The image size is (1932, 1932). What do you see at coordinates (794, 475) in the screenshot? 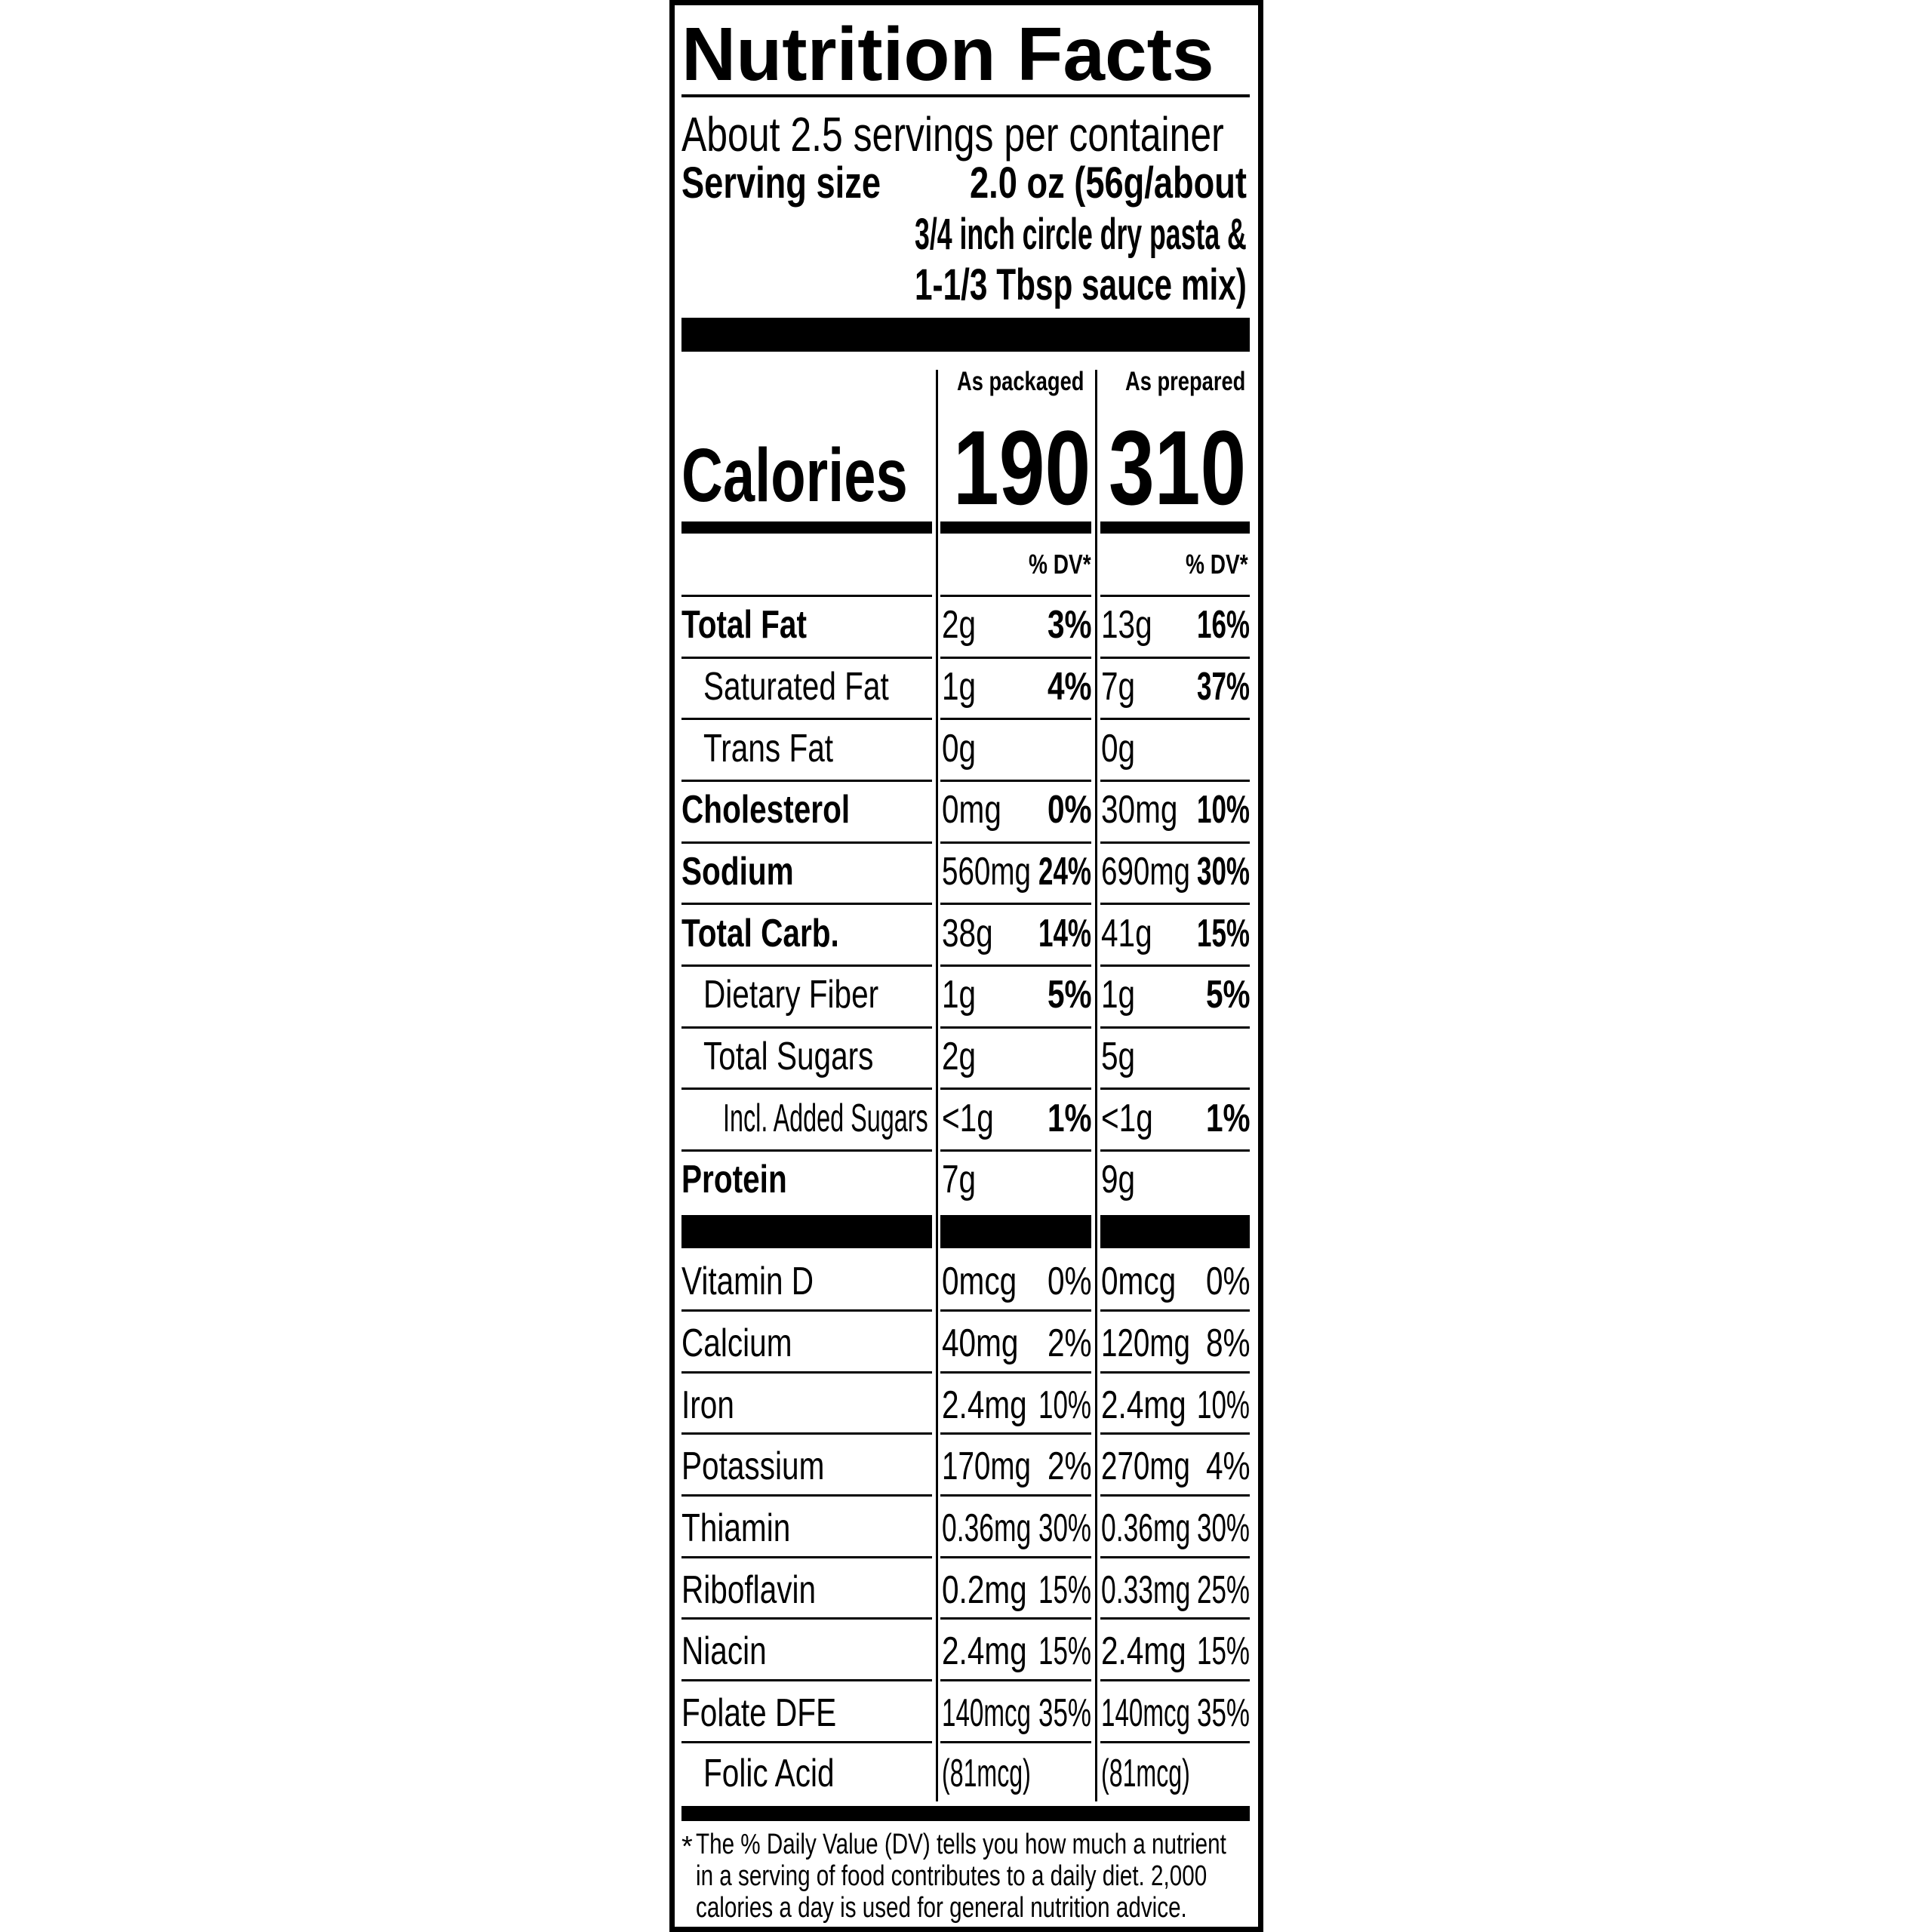
I see `calories-label-text: Calories` at bounding box center [794, 475].